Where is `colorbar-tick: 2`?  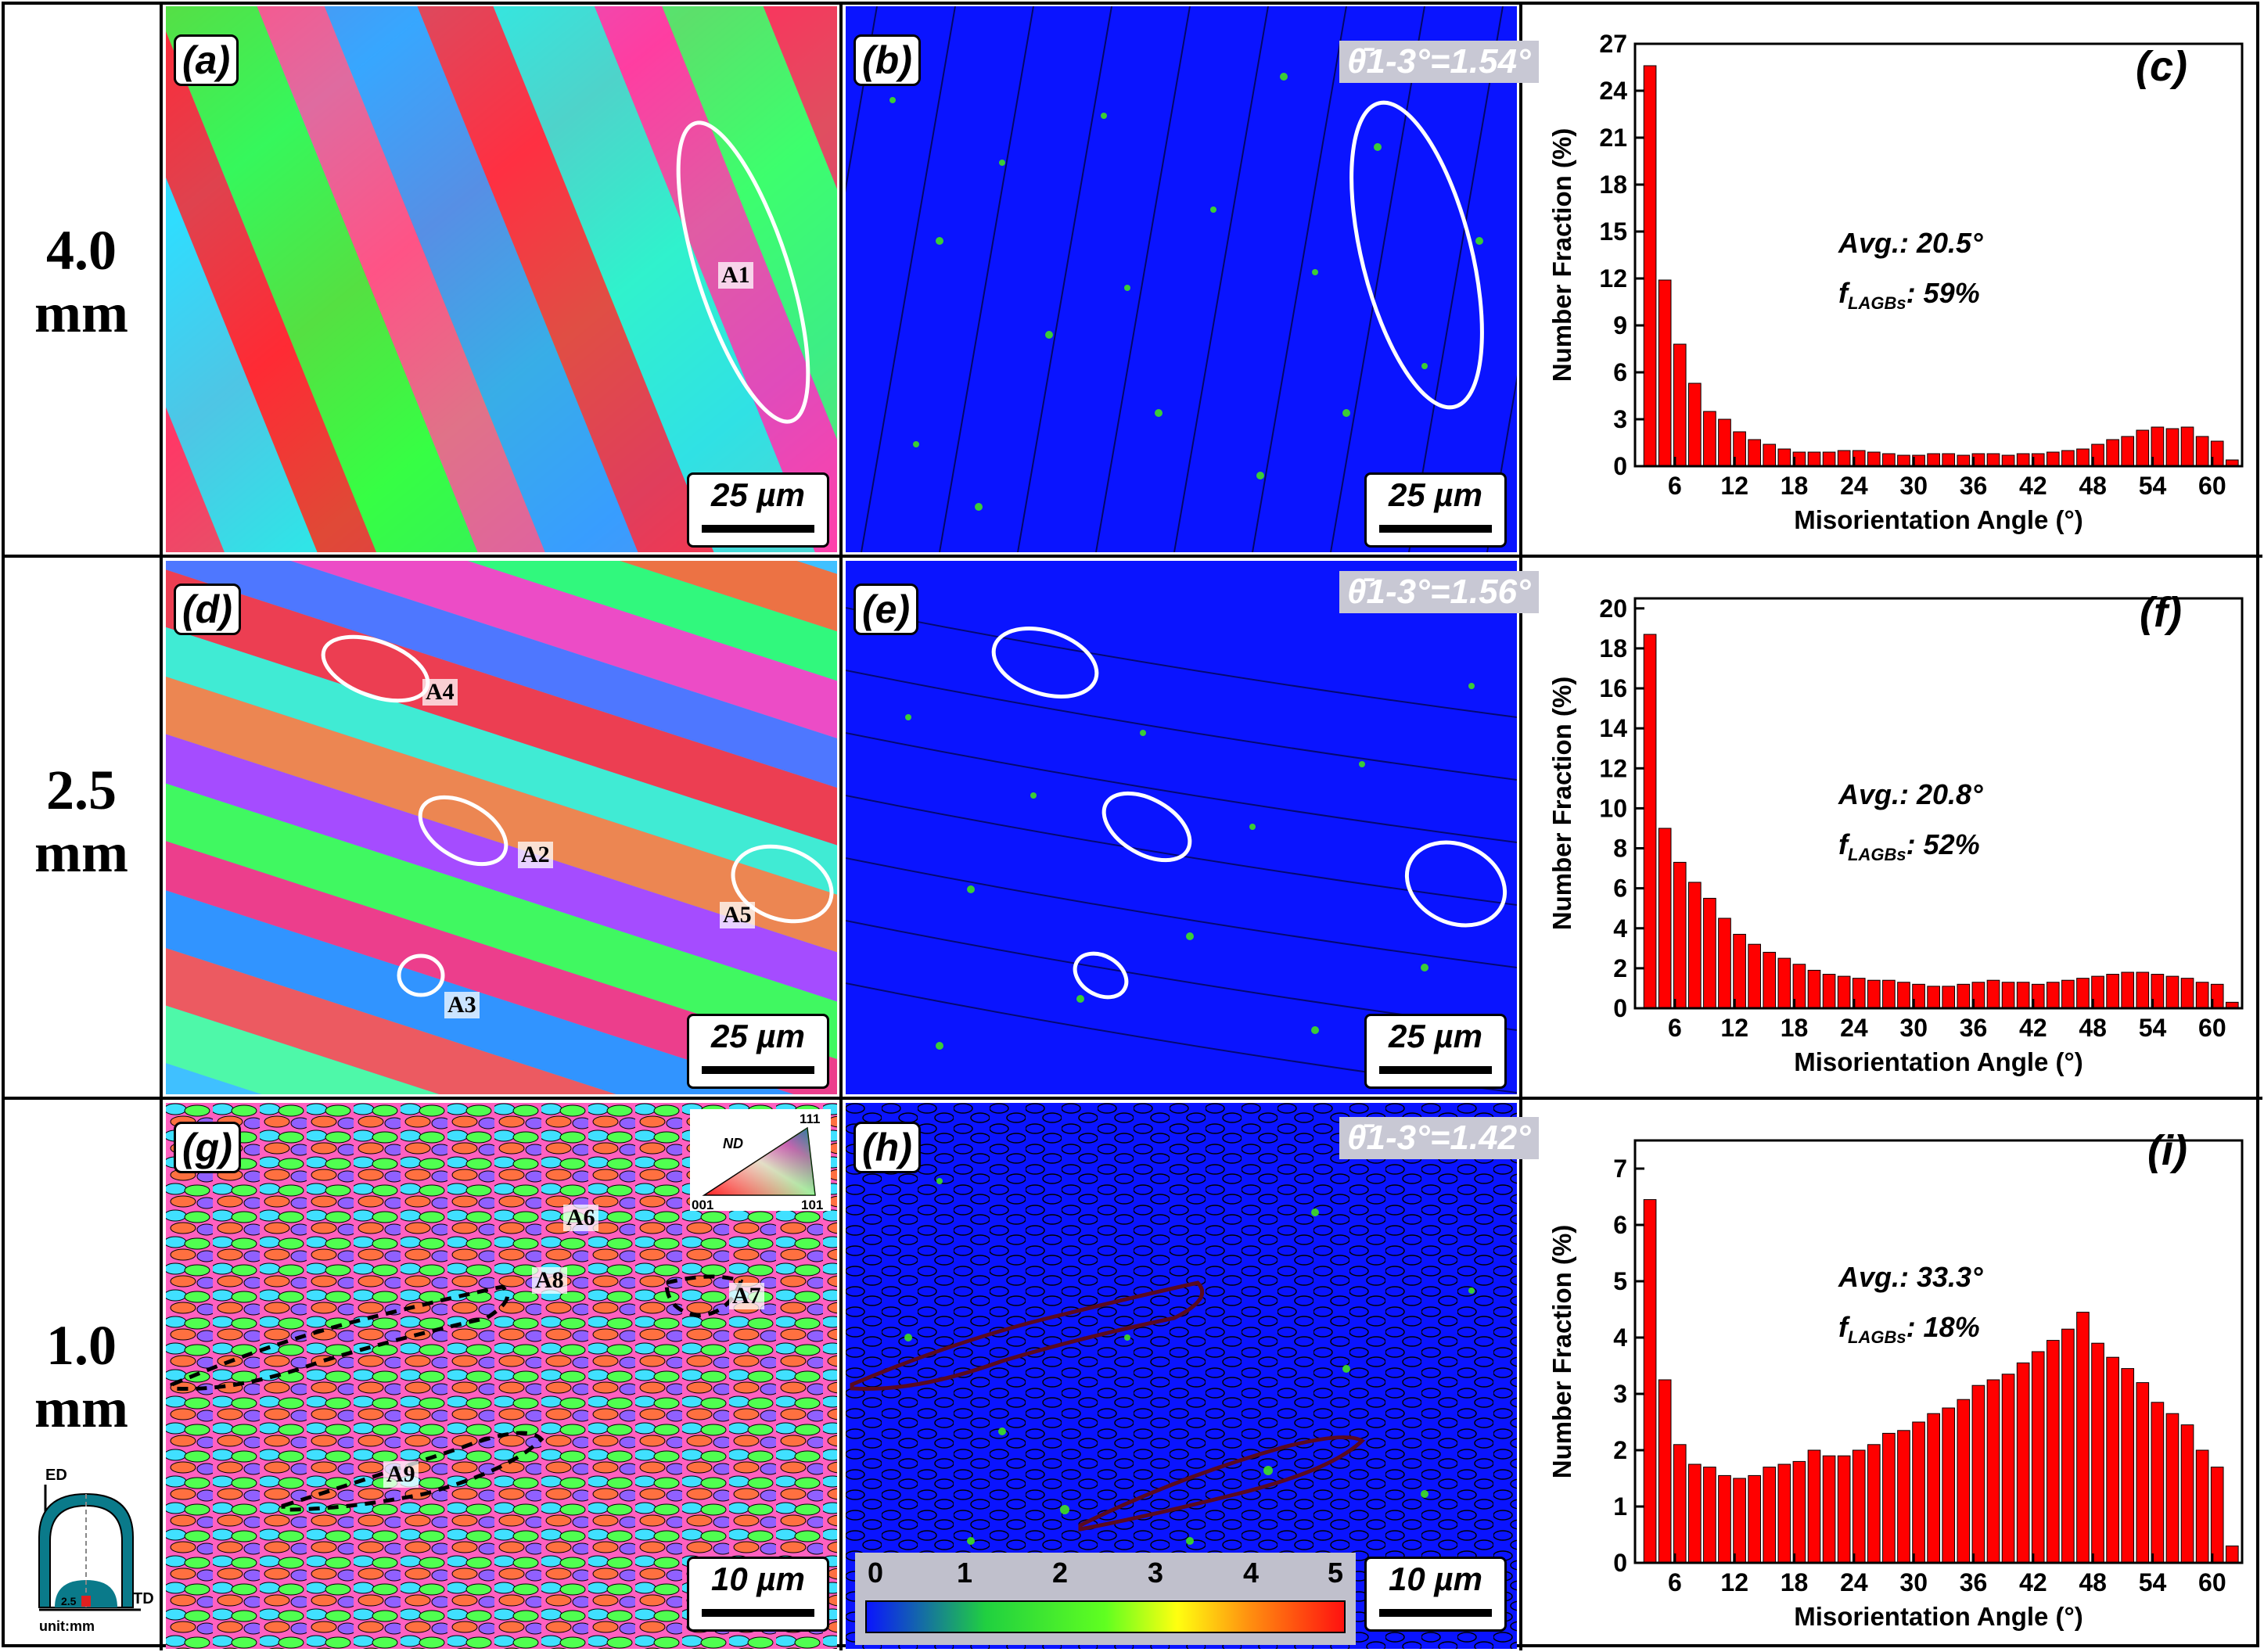
colorbar-tick: 2 is located at coordinates (1060, 1573).